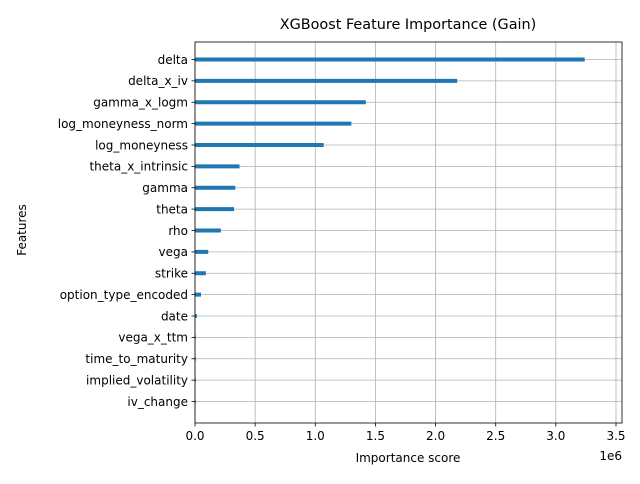  Describe the element at coordinates (495, 436) in the screenshot. I see `x-tick-label: 2.5` at that location.